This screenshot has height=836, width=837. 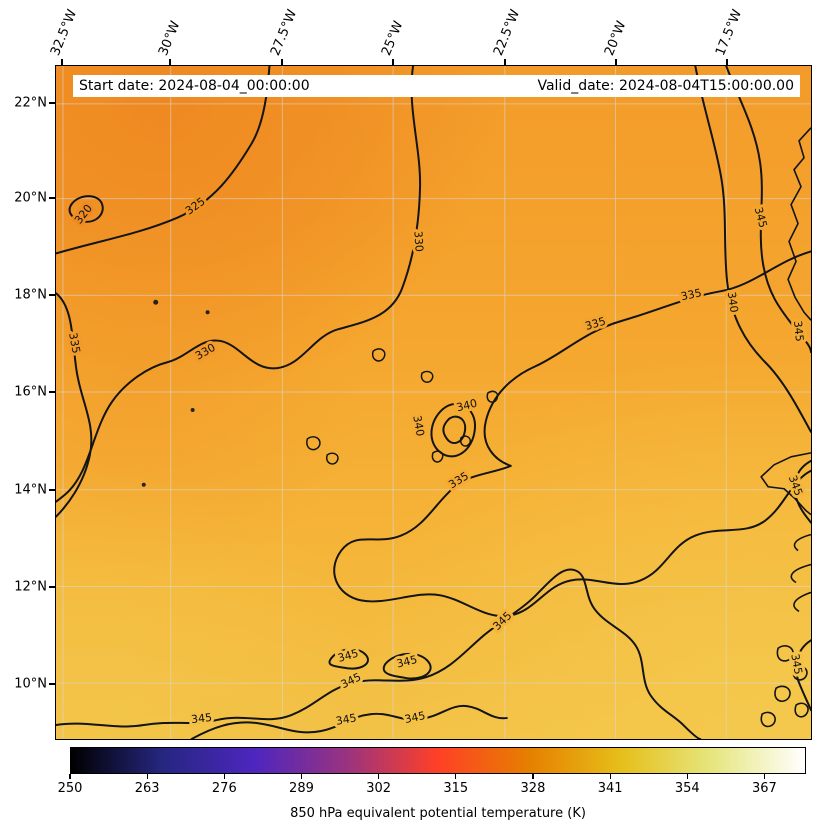 What do you see at coordinates (433, 62) in the screenshot?
I see `x-axis-tick-marks` at bounding box center [433, 62].